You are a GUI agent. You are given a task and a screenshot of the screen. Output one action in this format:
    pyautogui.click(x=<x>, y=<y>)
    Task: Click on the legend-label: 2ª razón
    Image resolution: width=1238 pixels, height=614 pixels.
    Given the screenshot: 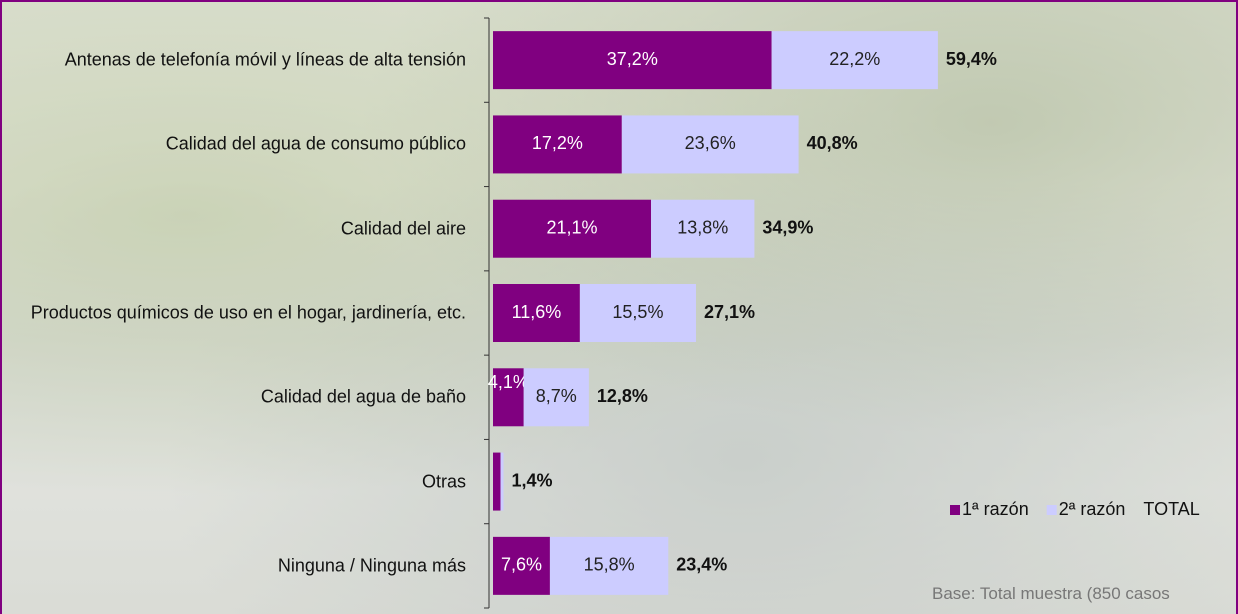 What is the action you would take?
    pyautogui.click(x=1092, y=509)
    